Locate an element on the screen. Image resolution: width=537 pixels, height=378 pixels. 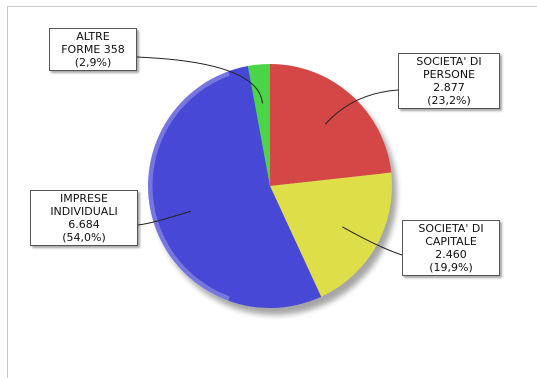
slice-altre-forme is located at coordinates (258, 125).